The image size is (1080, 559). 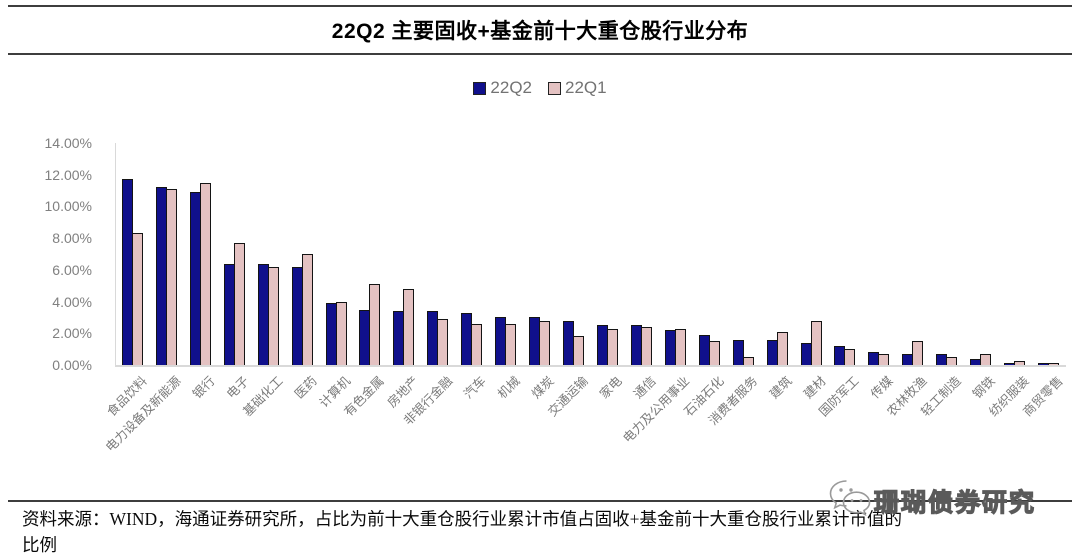 I want to click on bar-group-交通运输, so click(x=574, y=342).